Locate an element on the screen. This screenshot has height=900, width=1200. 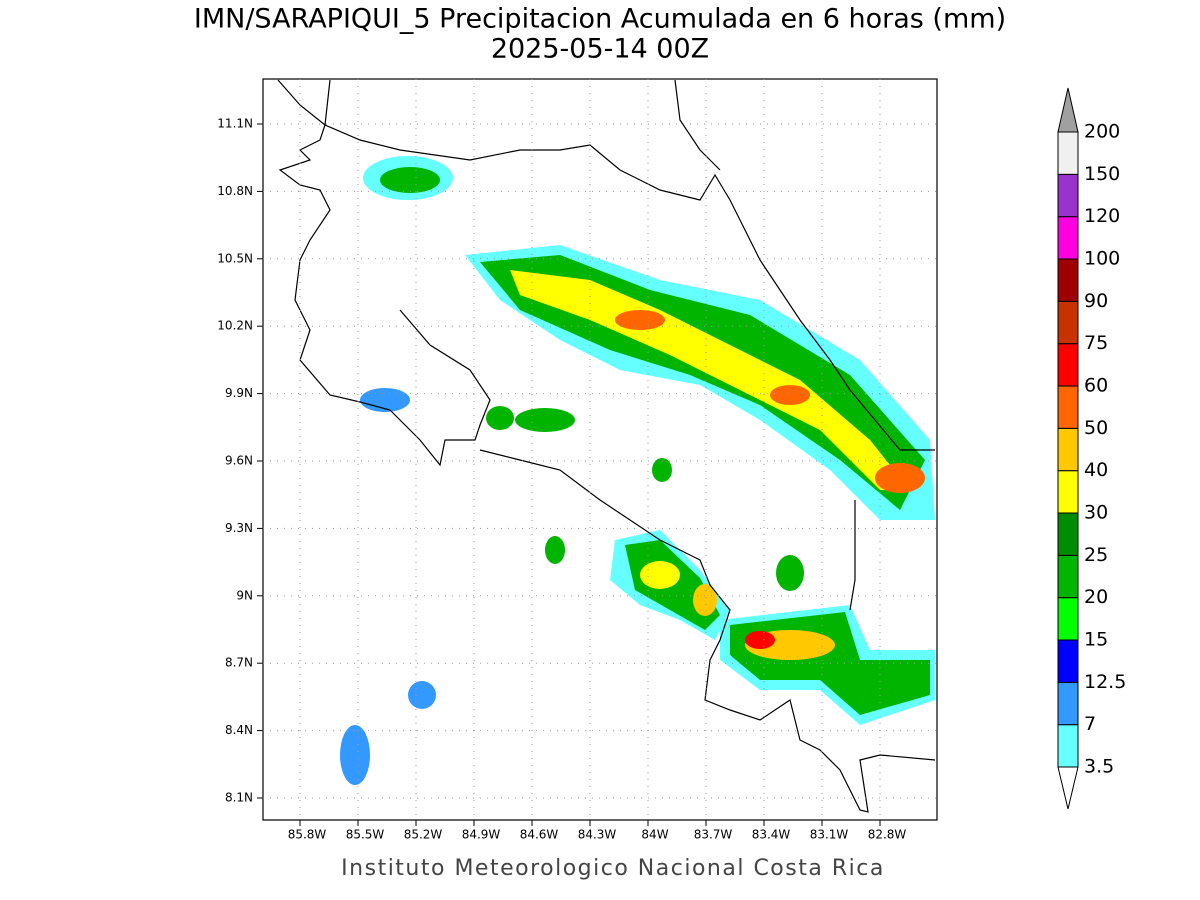
lon-label: 84.3W is located at coordinates (597, 835).